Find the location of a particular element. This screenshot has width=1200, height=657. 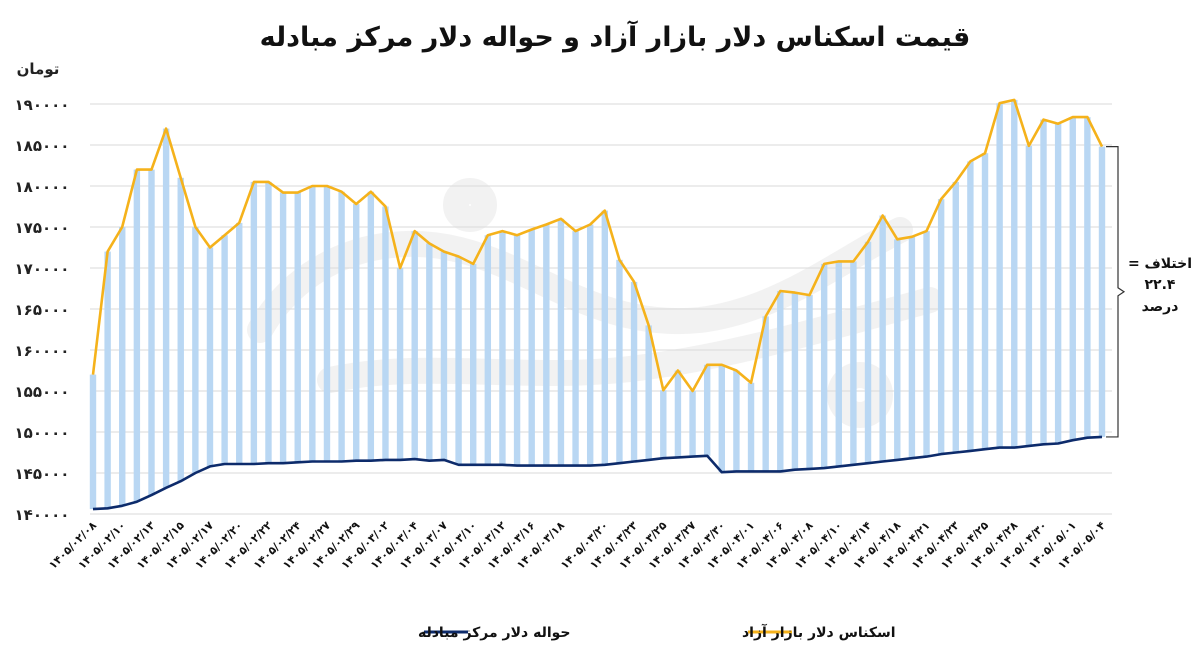

difference-annotation: اختلاف = ۲۲.۴ درصد is located at coordinates (1149, 292).